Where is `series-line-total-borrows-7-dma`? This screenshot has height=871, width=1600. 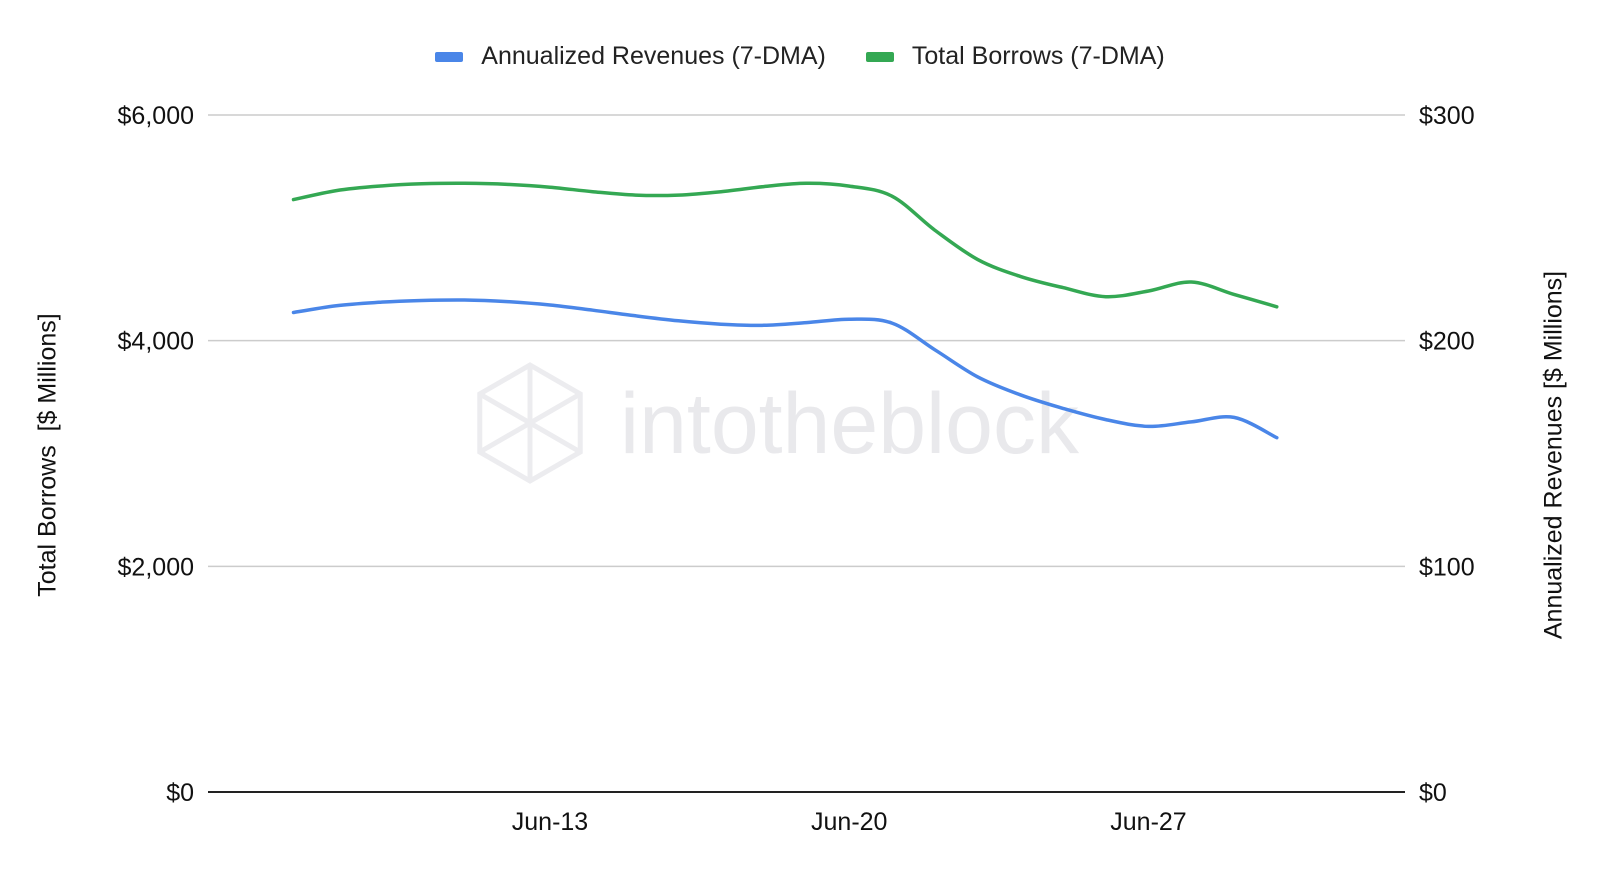
series-line-total-borrows-7-dma is located at coordinates (785, 245).